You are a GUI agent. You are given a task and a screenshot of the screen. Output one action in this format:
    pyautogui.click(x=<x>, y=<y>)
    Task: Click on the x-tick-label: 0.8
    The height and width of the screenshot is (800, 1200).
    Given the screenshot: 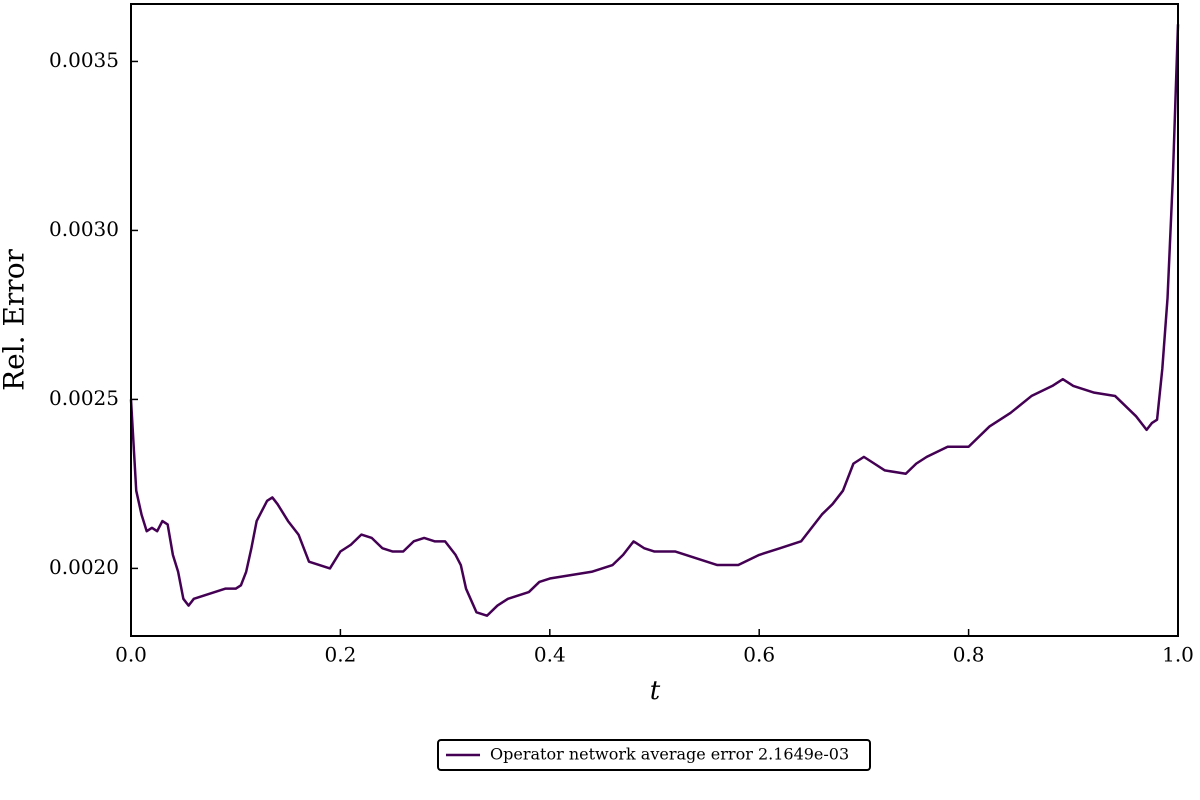 What is the action you would take?
    pyautogui.click(x=969, y=655)
    